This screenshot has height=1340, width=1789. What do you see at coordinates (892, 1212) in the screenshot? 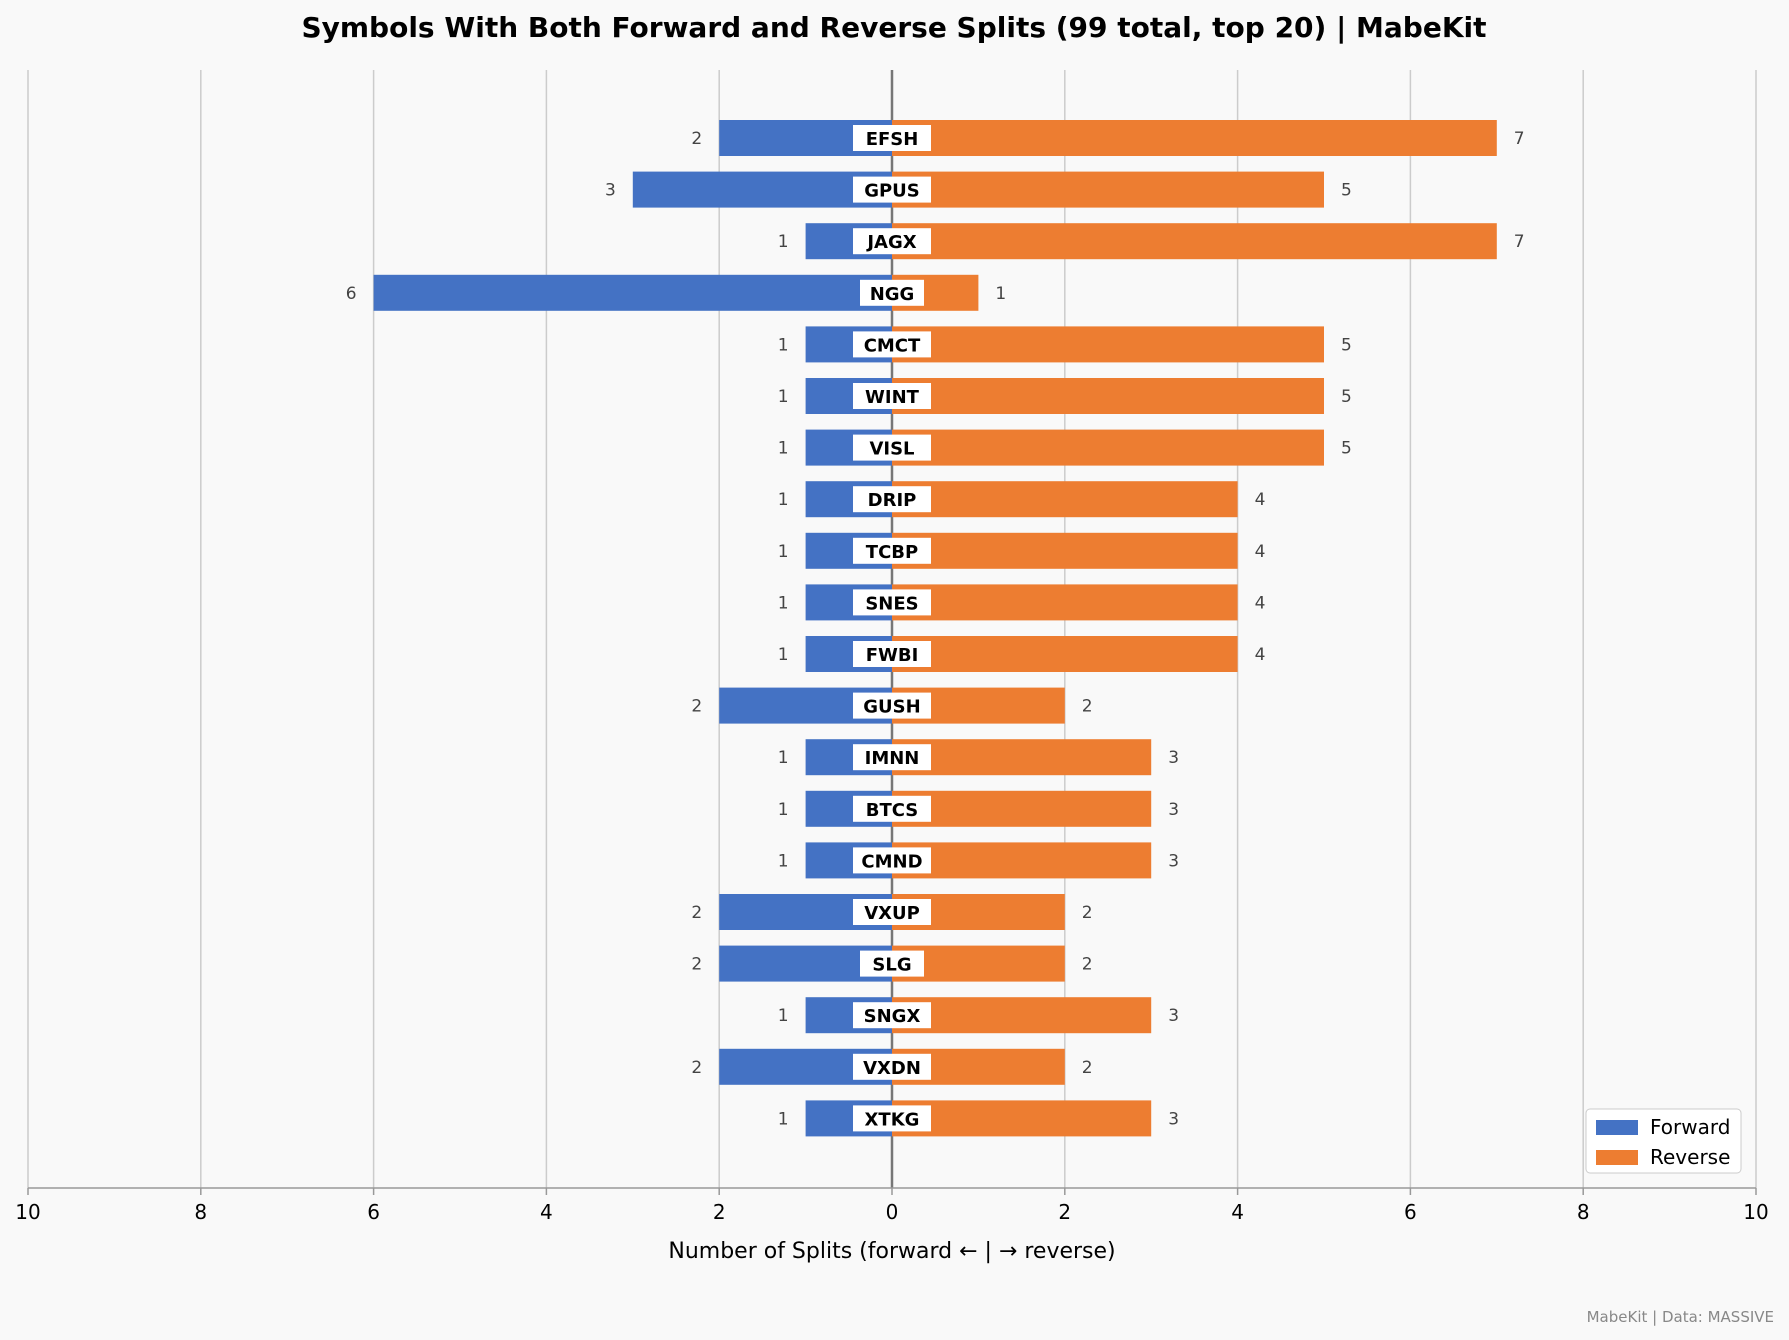
I see `x-tick-label: 0` at bounding box center [892, 1212].